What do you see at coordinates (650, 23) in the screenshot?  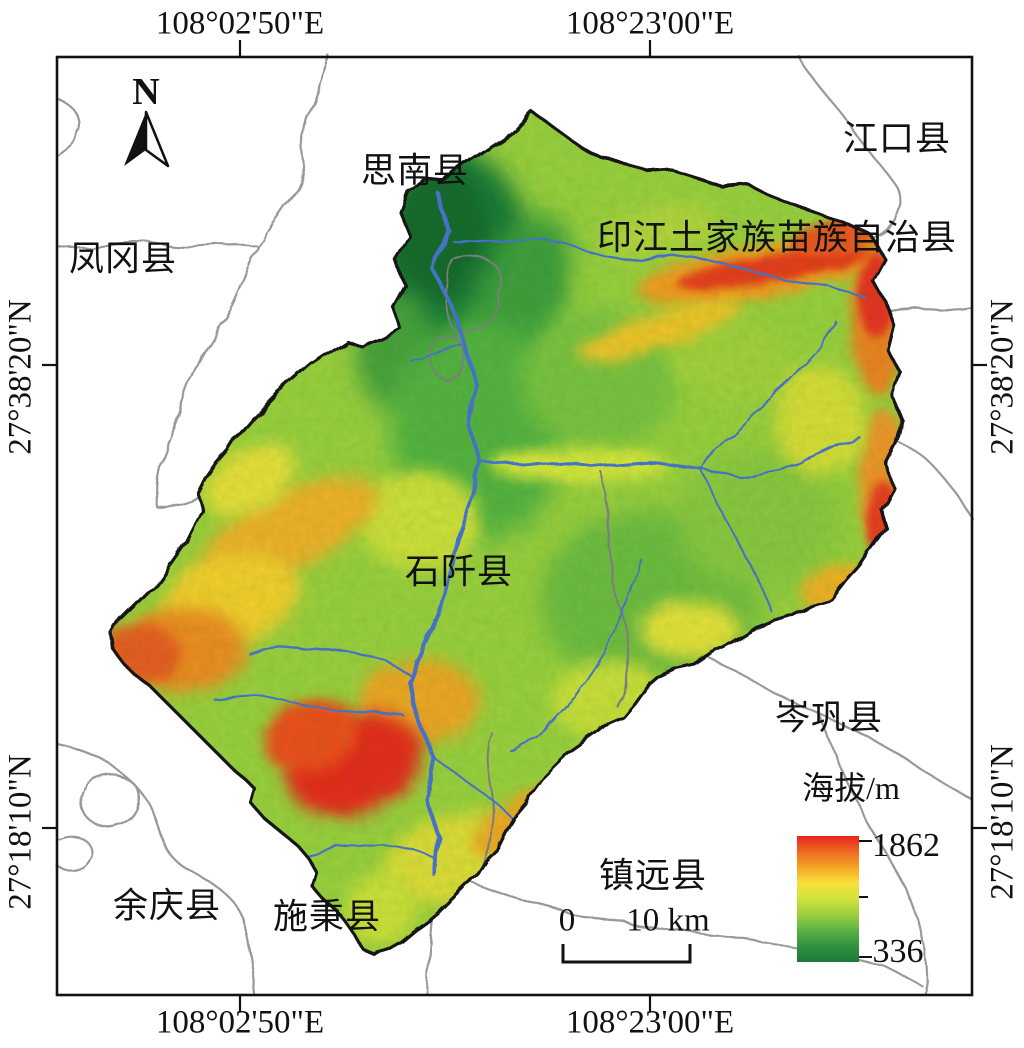 I see `lon-label-top-right: 108°23'00"E` at bounding box center [650, 23].